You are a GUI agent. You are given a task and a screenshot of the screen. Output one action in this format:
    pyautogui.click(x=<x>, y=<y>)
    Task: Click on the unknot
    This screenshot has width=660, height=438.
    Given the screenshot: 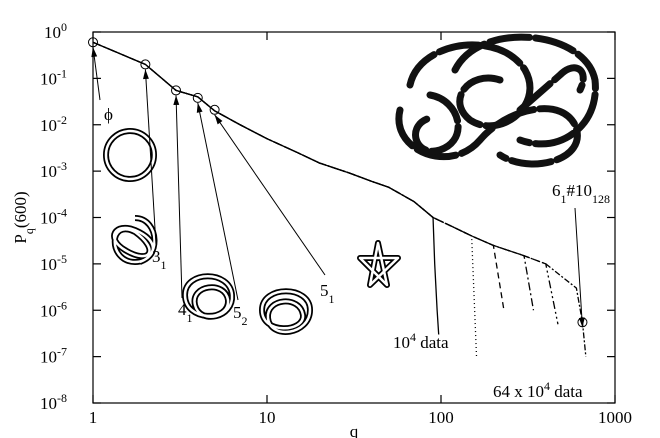 What is the action you would take?
    pyautogui.click(x=130, y=155)
    